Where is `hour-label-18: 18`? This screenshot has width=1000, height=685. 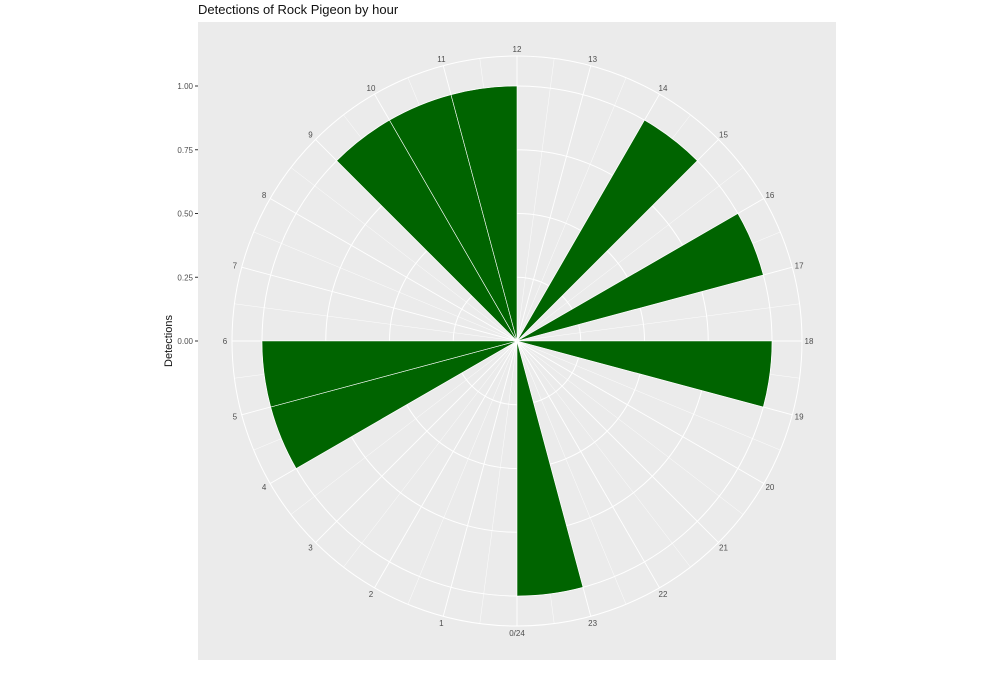 hour-label-18: 18 is located at coordinates (809, 341).